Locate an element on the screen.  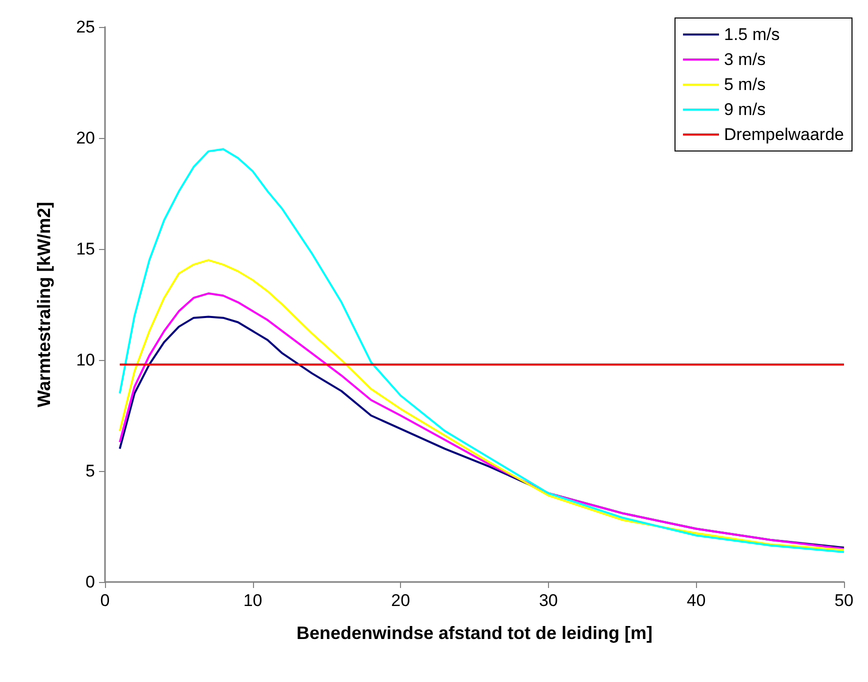
y-tick-label: 25 is located at coordinates (85, 27).